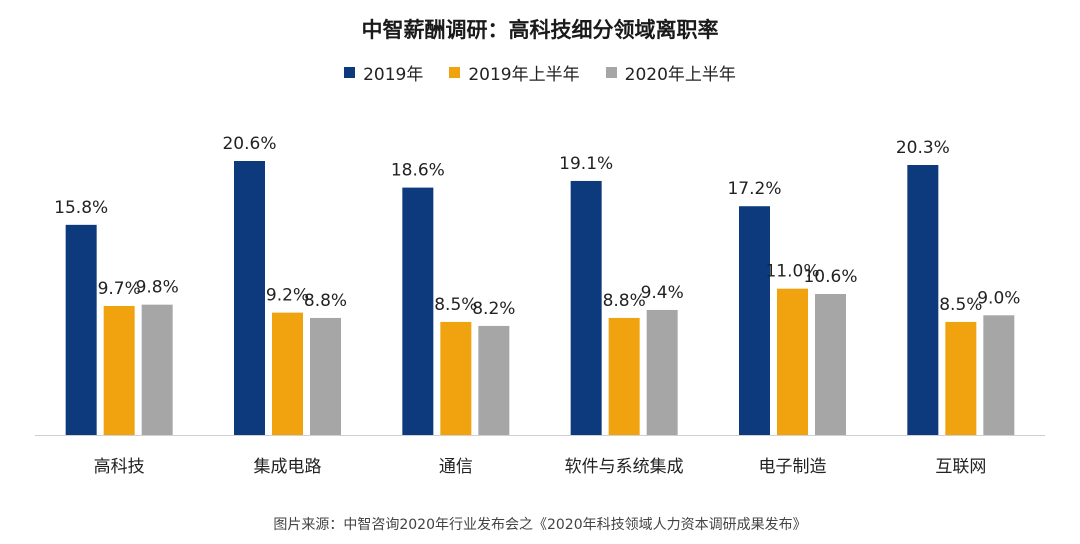  What do you see at coordinates (287, 296) in the screenshot?
I see `data-label-2019-h1-2: 9.2%` at bounding box center [287, 296].